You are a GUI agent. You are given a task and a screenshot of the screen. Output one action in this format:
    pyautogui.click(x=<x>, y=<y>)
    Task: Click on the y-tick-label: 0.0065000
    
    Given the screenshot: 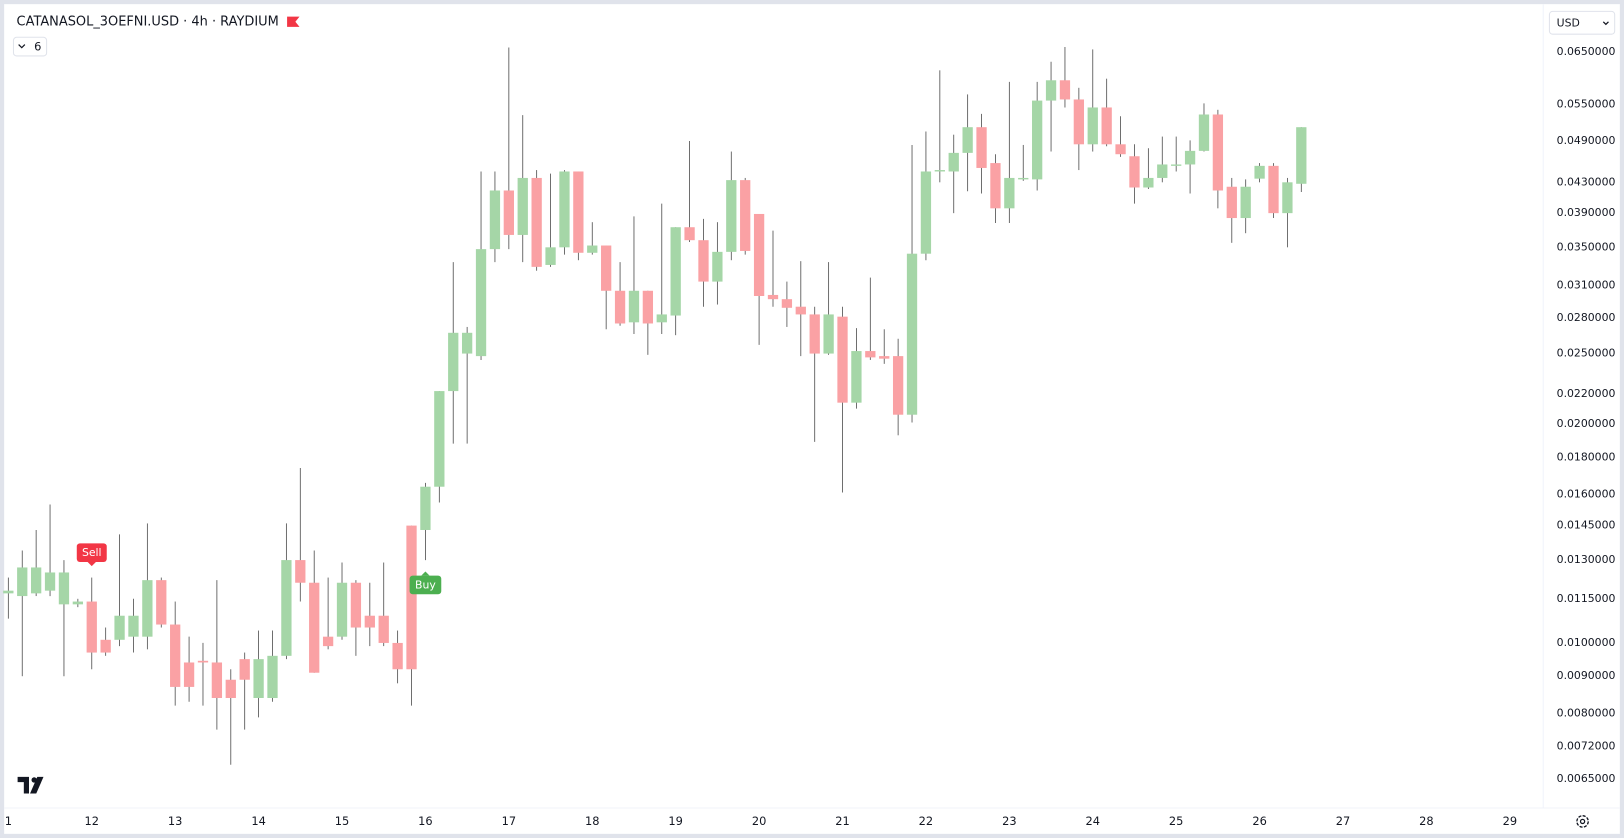 What is the action you would take?
    pyautogui.click(x=1586, y=778)
    